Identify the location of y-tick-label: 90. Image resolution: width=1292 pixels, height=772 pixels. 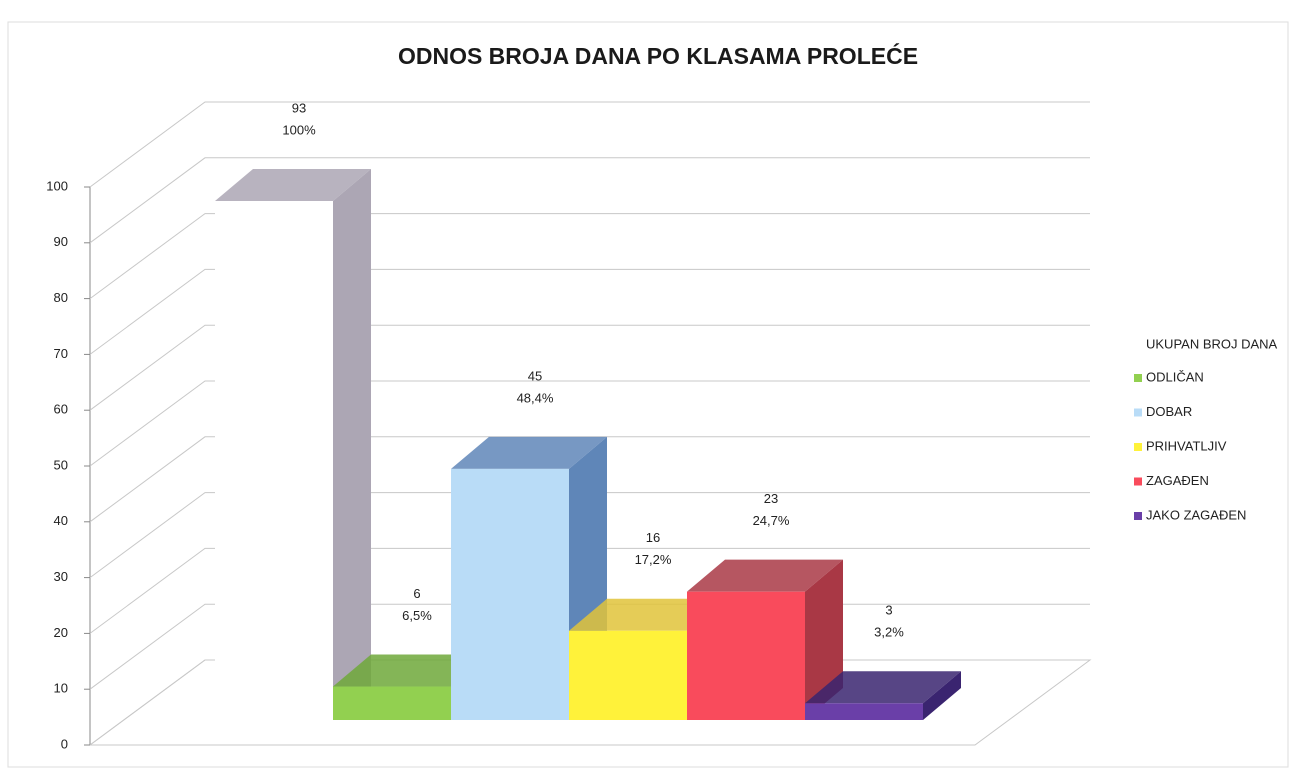
(61, 241).